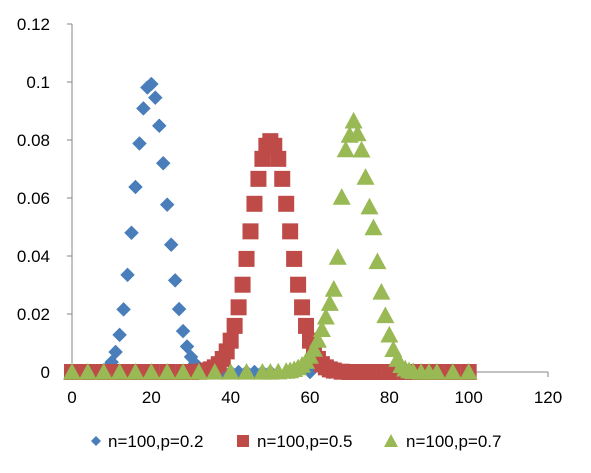 Image resolution: width=591 pixels, height=473 pixels. I want to click on x-tick-label: 120, so click(548, 397).